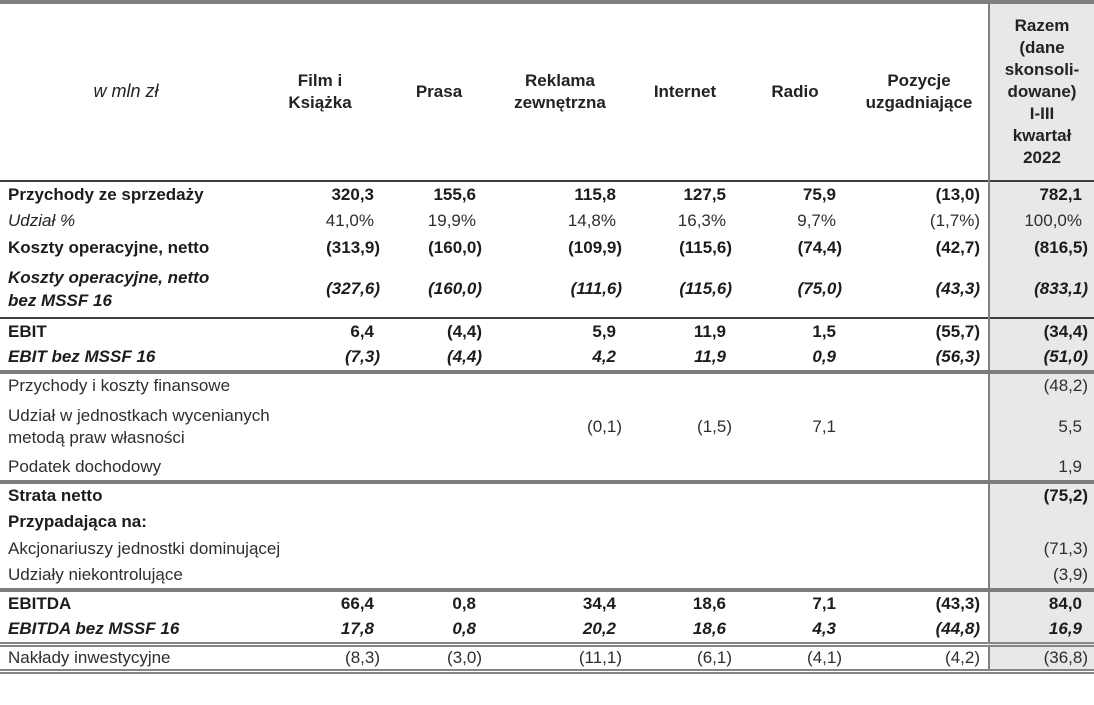 This screenshot has width=1094, height=705. Describe the element at coordinates (560, 91) in the screenshot. I see `column-header-reklama-zewnetrzna: Reklama zewnętrzna` at that location.